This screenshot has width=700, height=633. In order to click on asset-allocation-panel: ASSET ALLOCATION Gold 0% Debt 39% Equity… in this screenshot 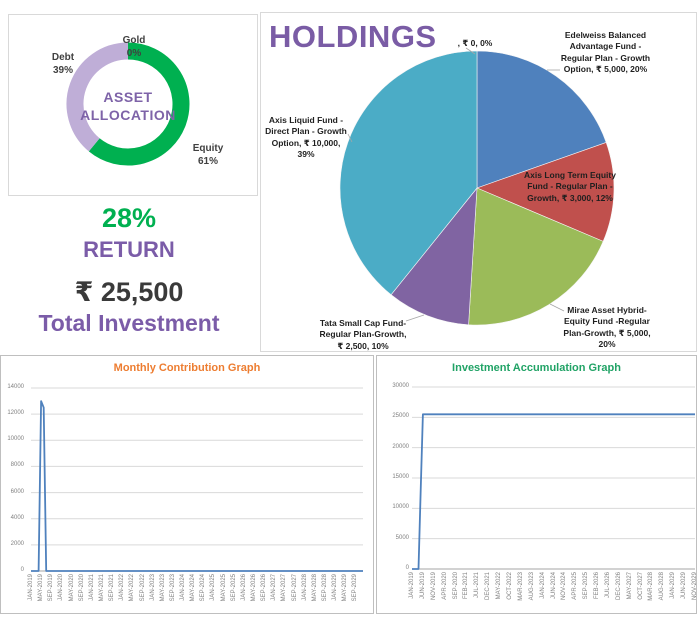, I will do `click(133, 105)`.